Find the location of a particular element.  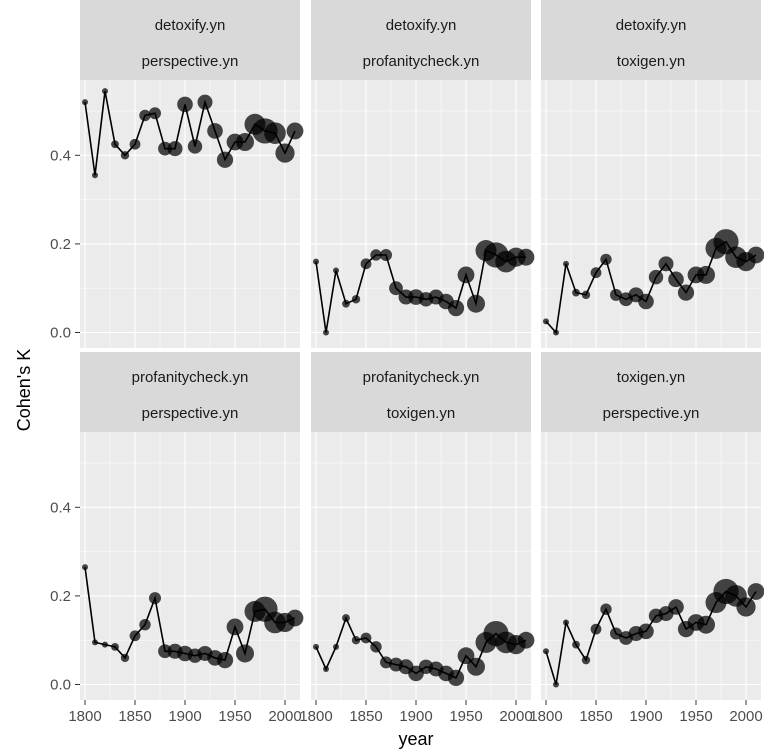

facet-strip-label-bottom: profanitycheck.yn is located at coordinates (421, 61).